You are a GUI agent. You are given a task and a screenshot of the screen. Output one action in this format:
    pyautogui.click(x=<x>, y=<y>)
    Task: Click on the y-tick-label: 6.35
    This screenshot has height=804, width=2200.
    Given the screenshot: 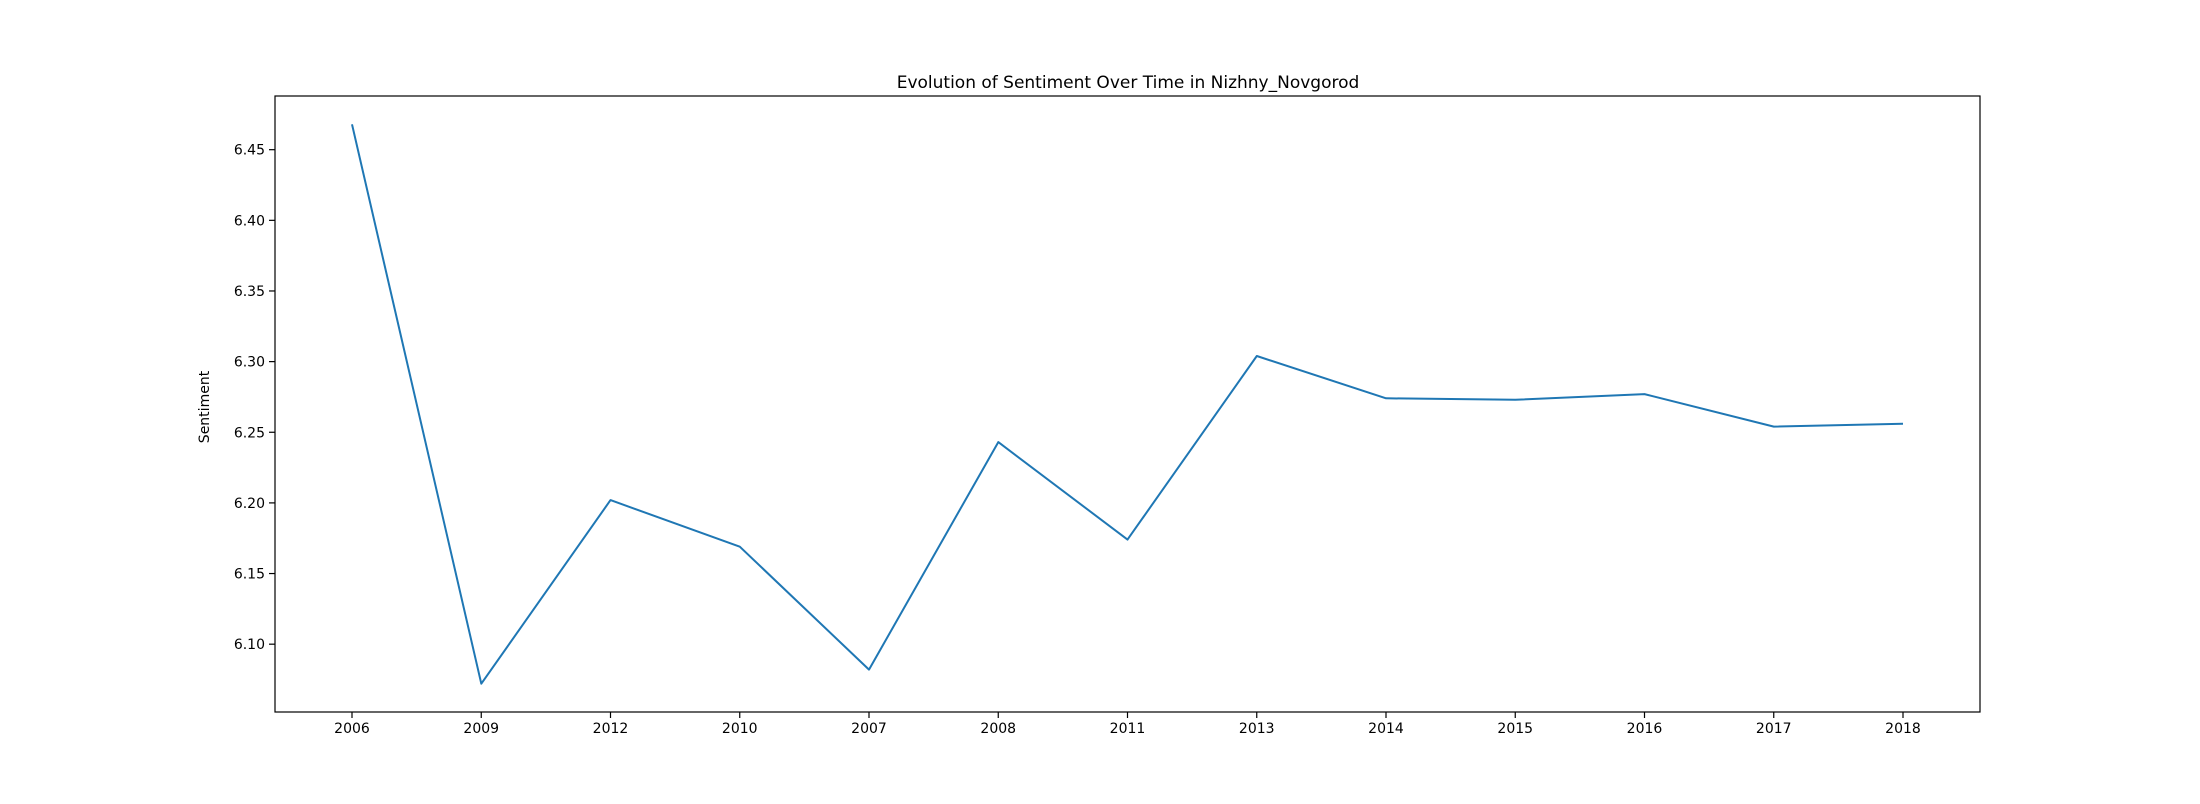 What is the action you would take?
    pyautogui.click(x=249, y=292)
    